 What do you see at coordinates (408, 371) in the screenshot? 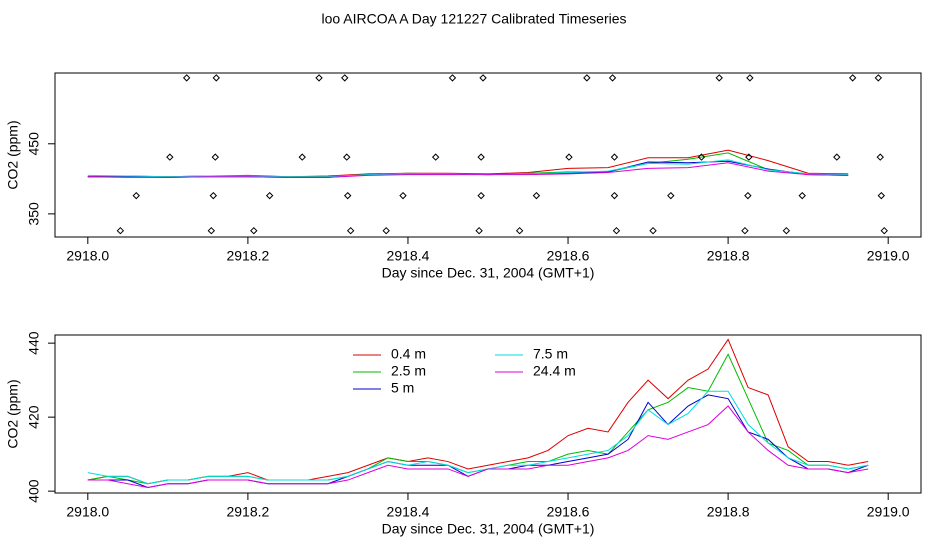
I see `legend-label: 2.5 m` at bounding box center [408, 371].